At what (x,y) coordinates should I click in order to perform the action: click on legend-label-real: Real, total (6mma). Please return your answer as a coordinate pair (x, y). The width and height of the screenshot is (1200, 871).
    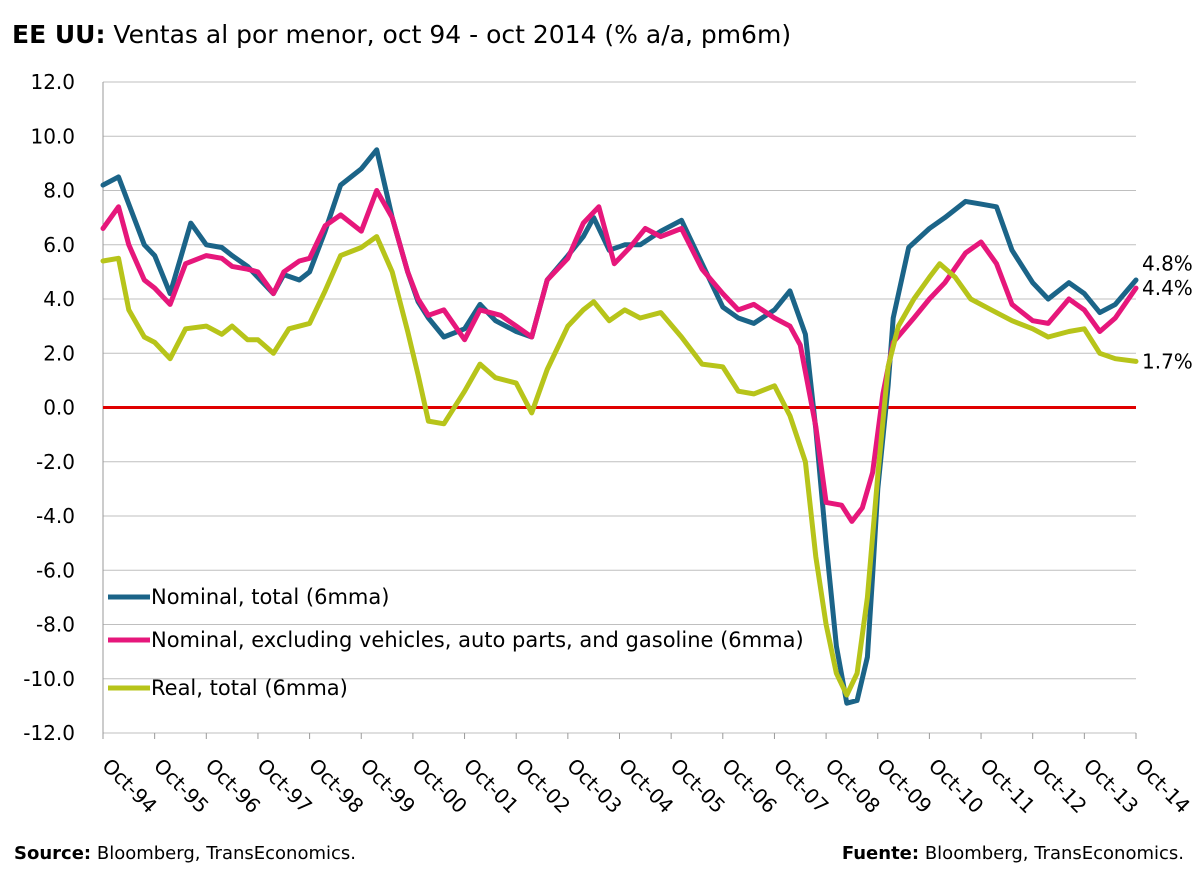
    Looking at the image, I should click on (249, 688).